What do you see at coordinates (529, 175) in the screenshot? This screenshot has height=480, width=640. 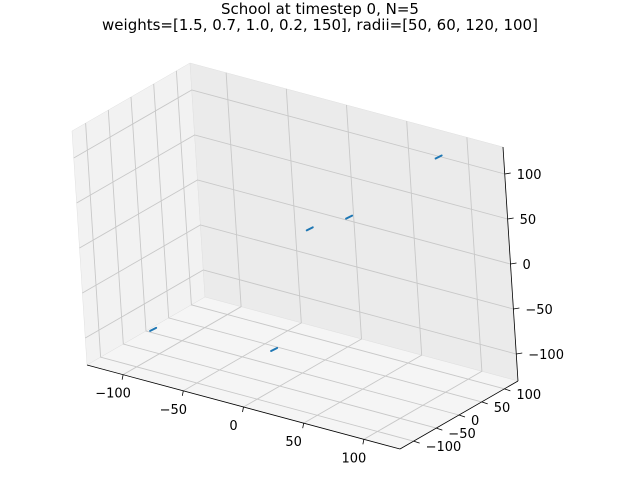 I see `z-tick-label: 100` at bounding box center [529, 175].